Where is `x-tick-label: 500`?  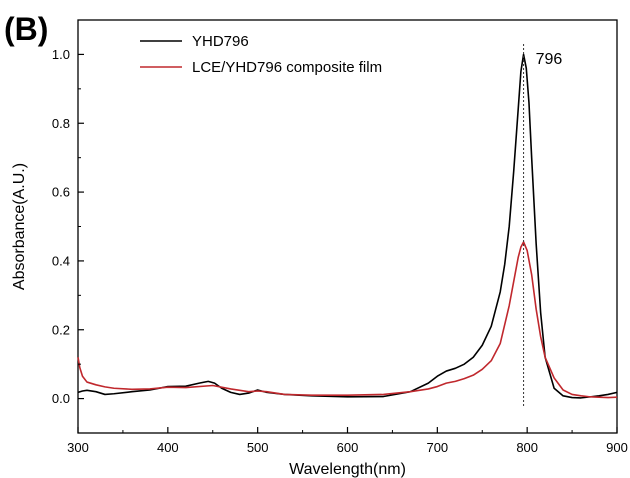
x-tick-label: 500 is located at coordinates (258, 447).